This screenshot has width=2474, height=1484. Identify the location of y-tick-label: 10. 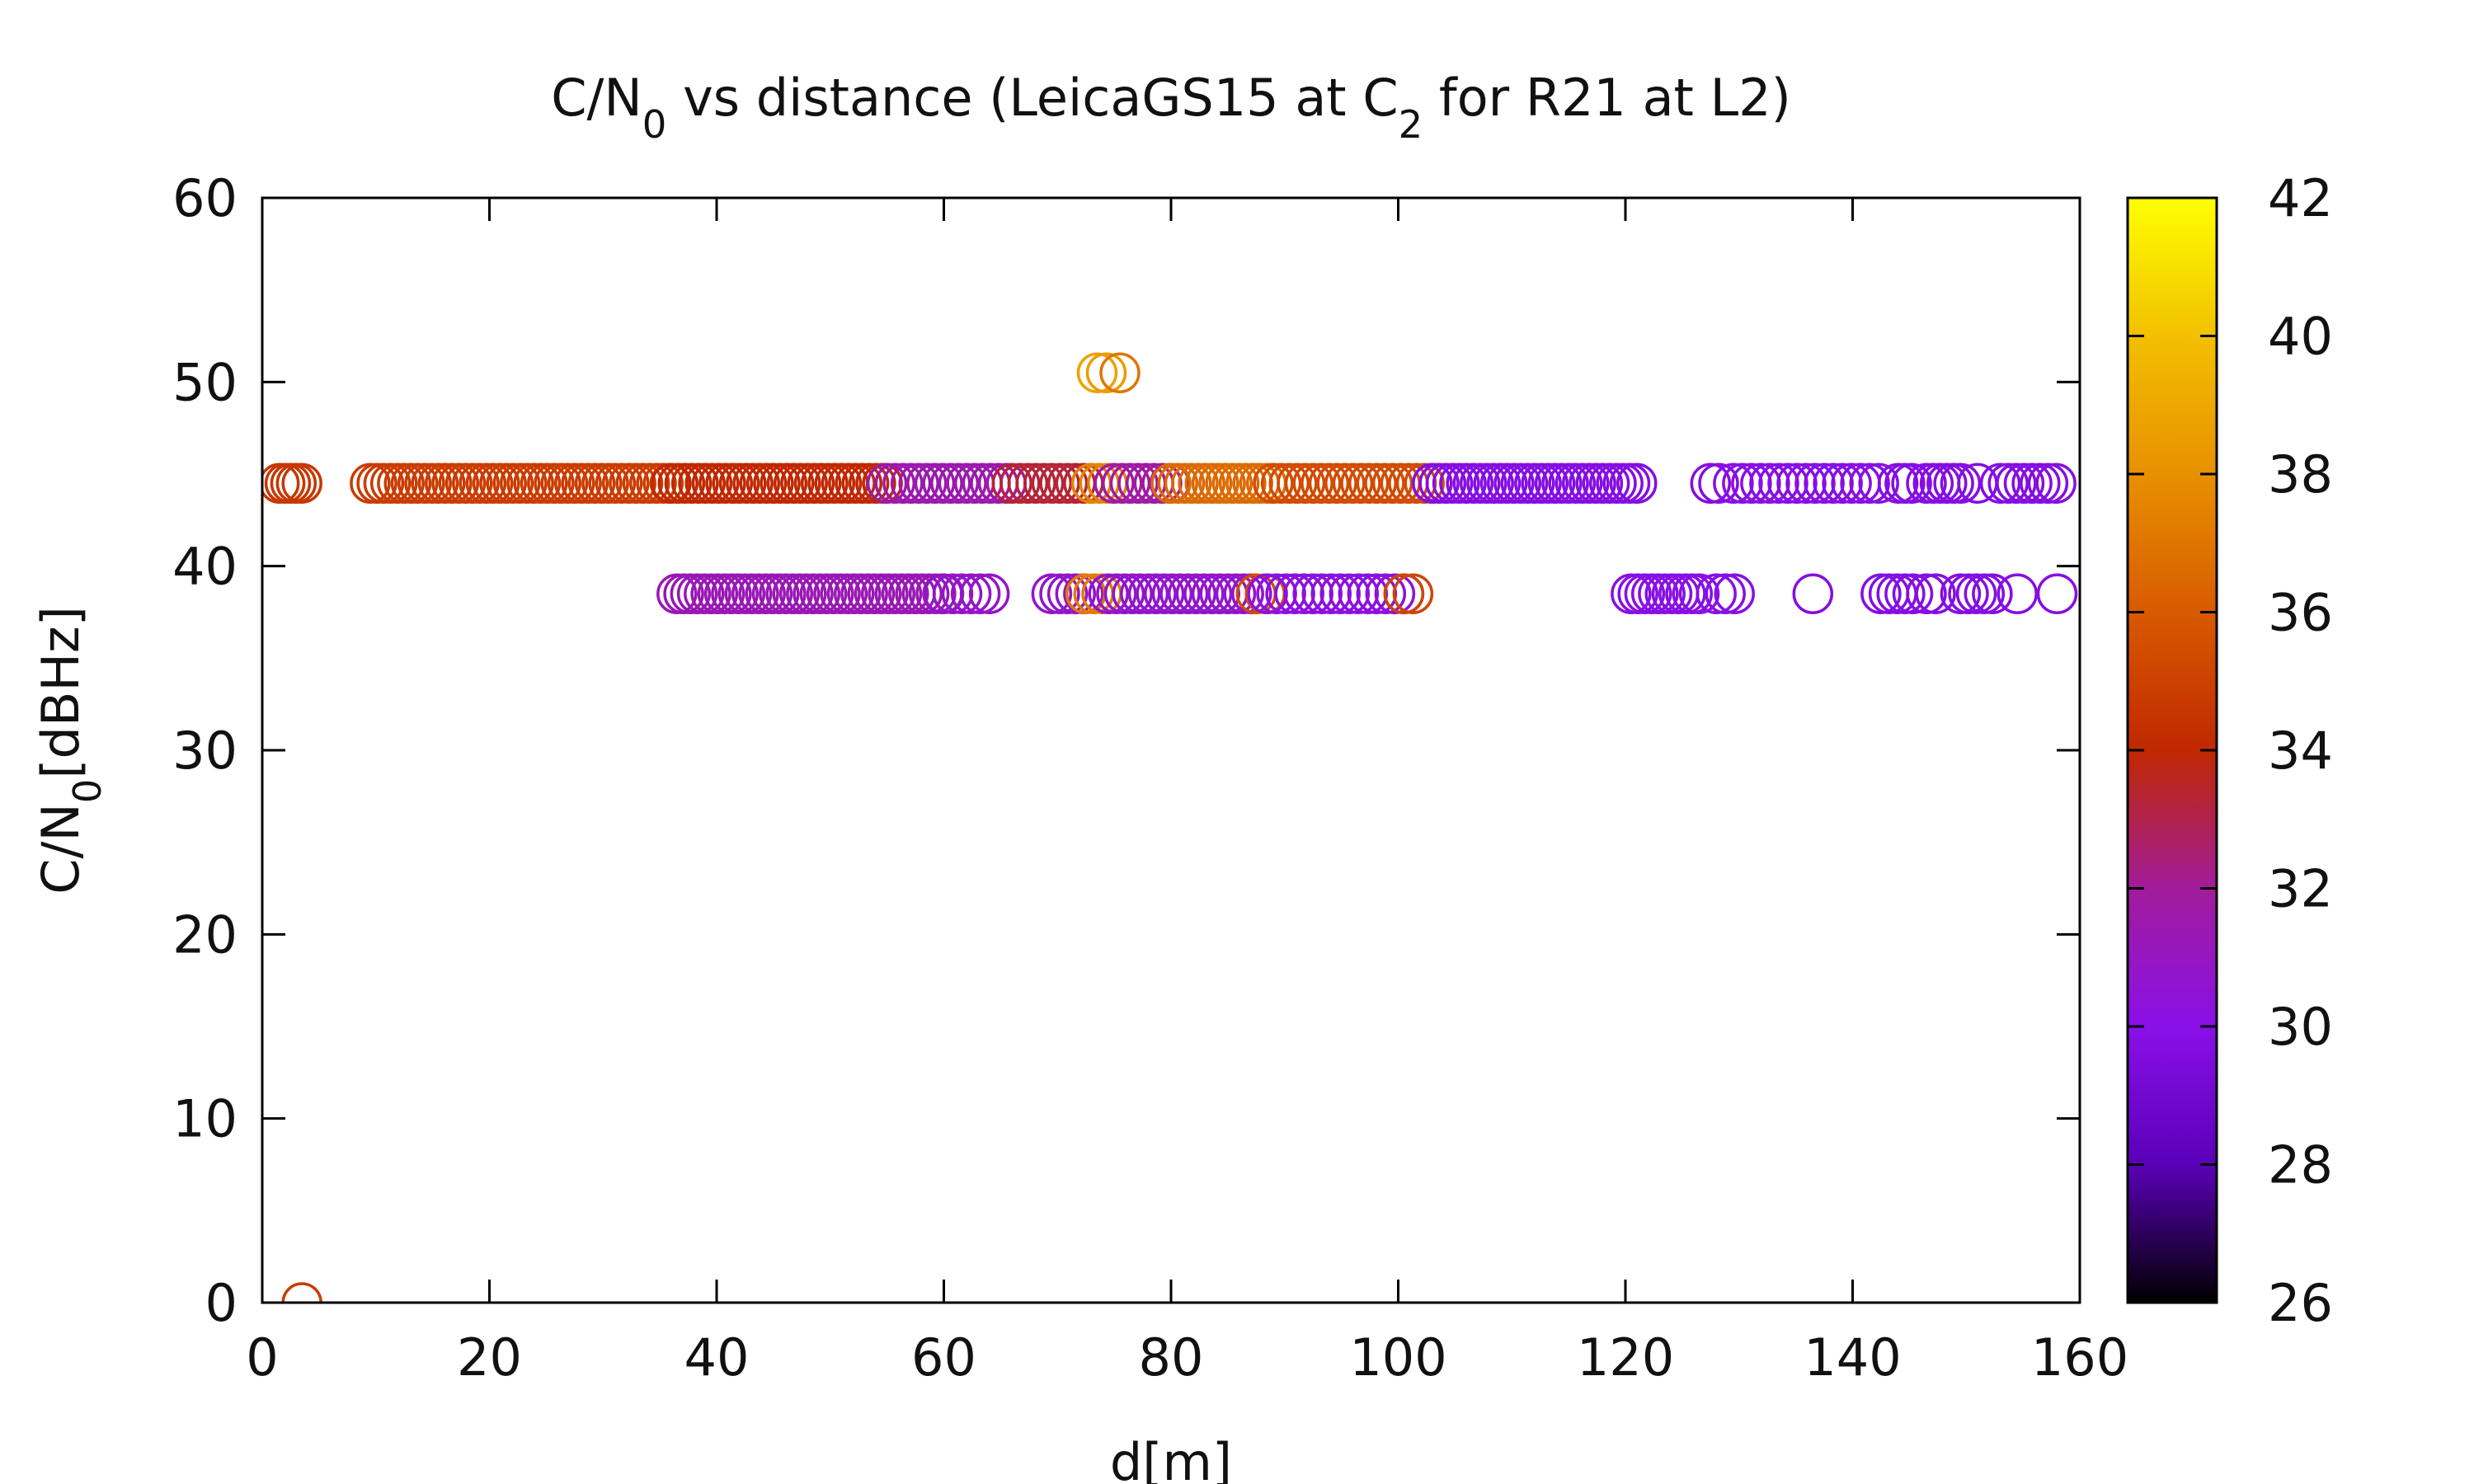
(205, 1119).